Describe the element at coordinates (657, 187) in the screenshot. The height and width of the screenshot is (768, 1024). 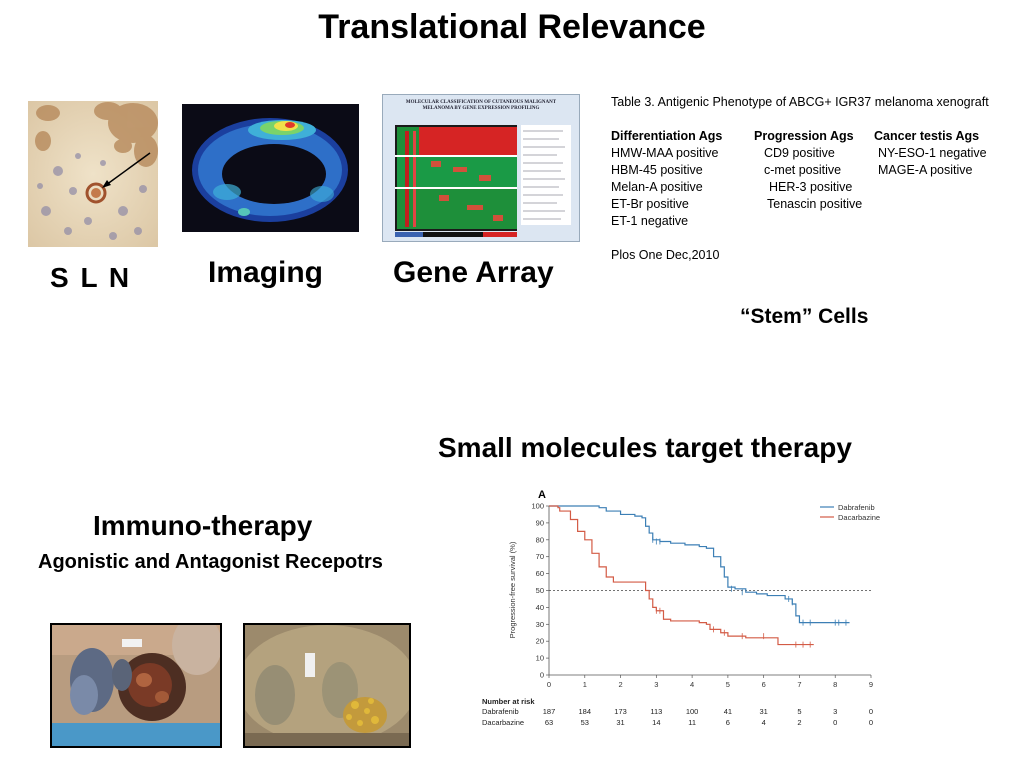
I see `table-cell: Melan-A positive` at that location.